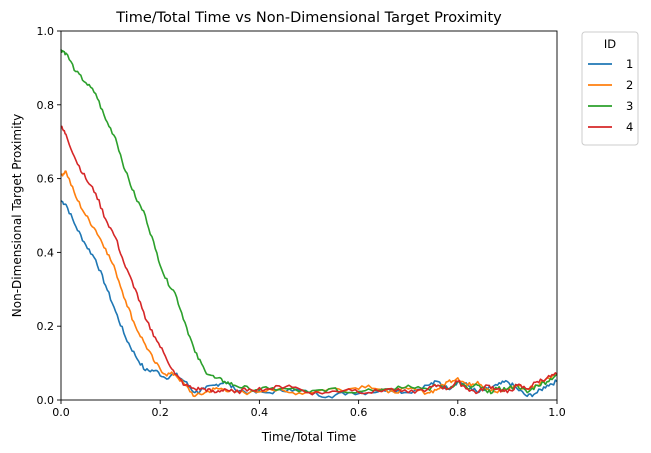 The image size is (651, 453). What do you see at coordinates (359, 412) in the screenshot?
I see `x-tick-label: 0.6` at bounding box center [359, 412].